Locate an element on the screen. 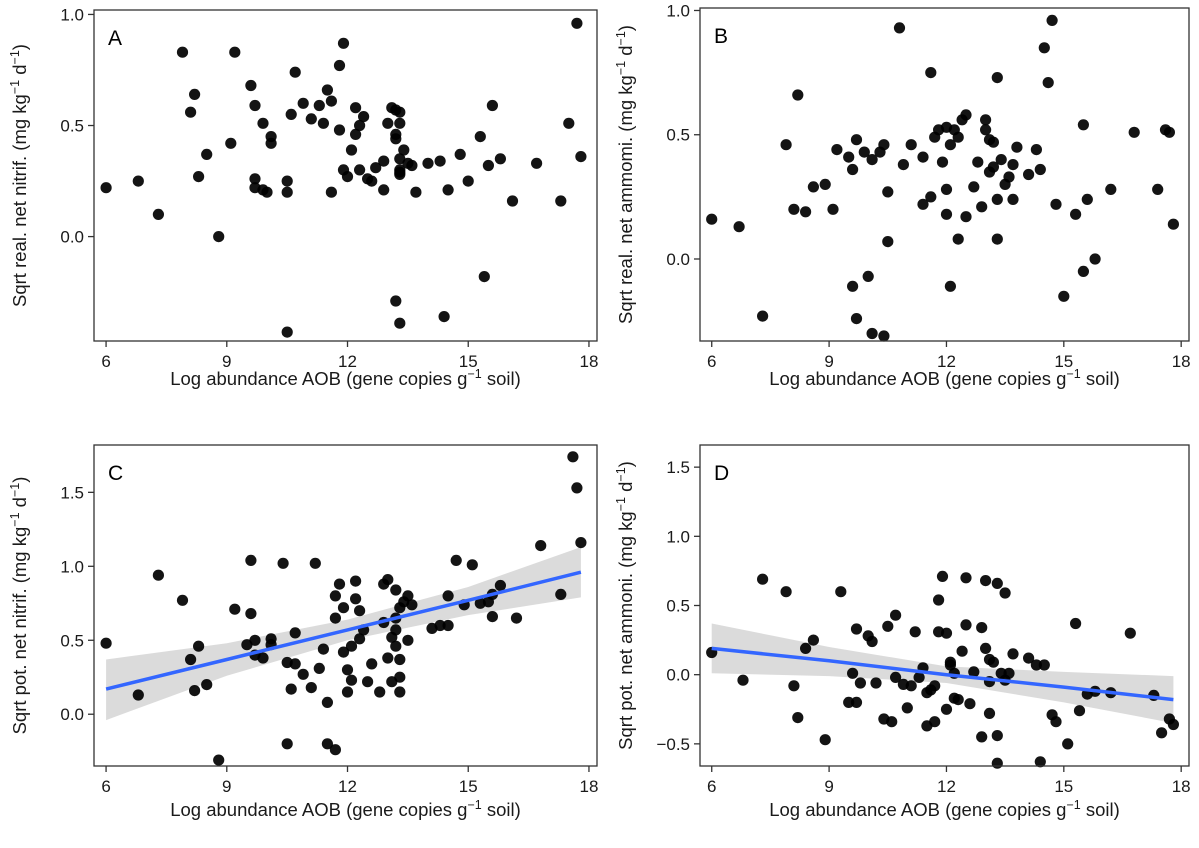 This screenshot has width=1199, height=848. axis-label-text: ) is located at coordinates (625, 464).